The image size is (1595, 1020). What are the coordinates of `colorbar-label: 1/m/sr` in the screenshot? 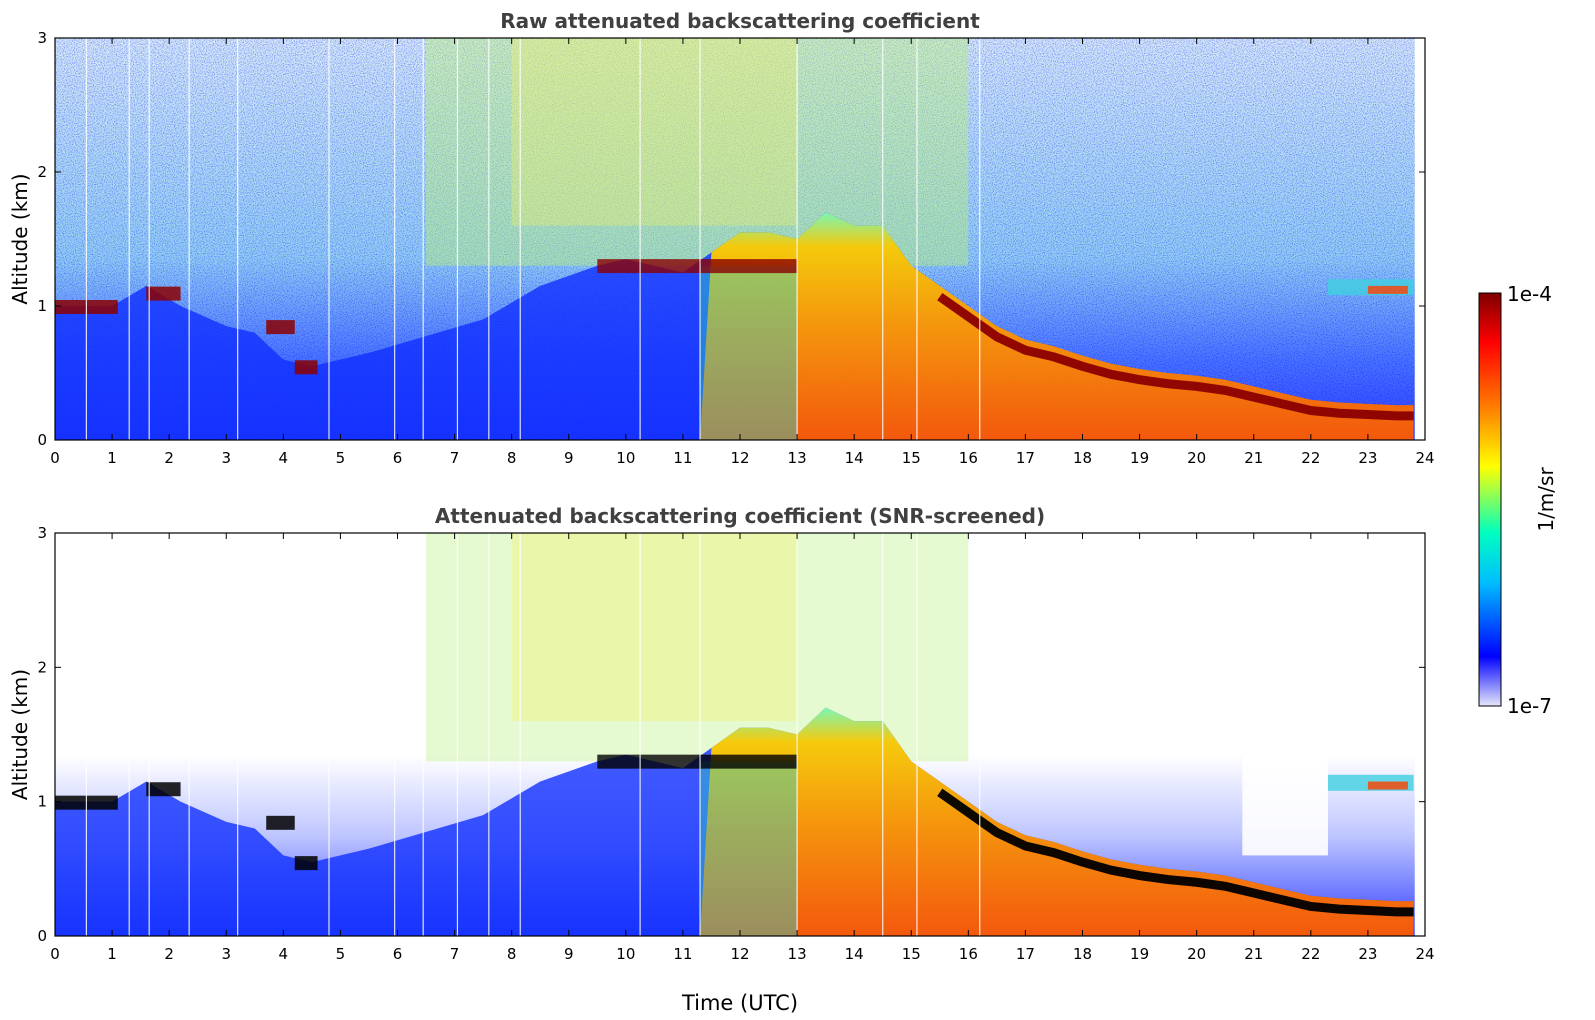 It's located at (1546, 499).